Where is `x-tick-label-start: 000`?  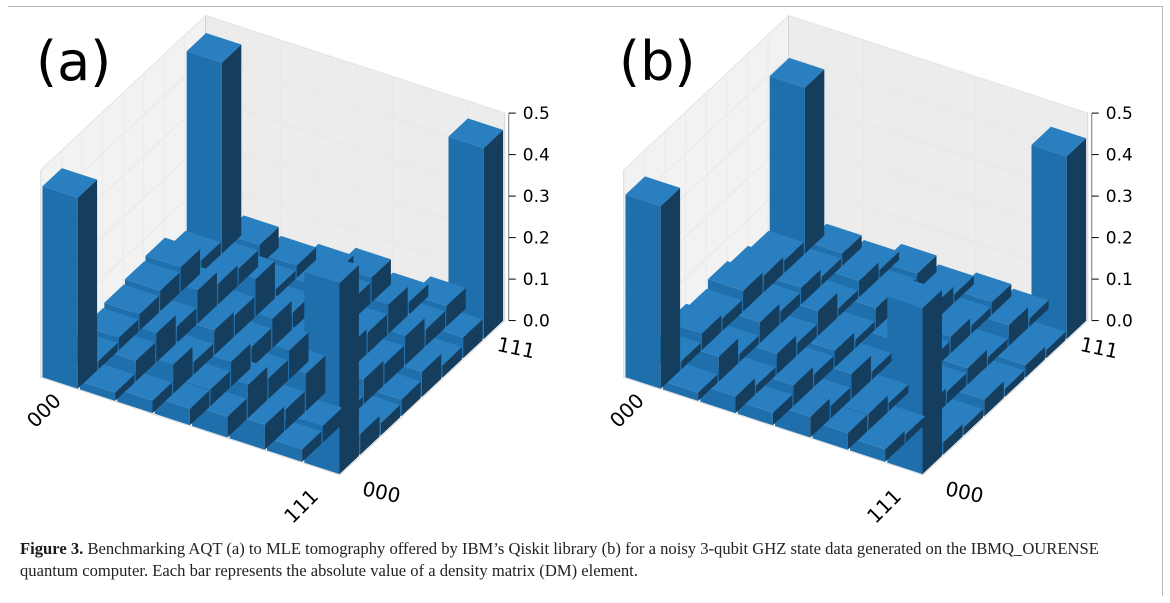
x-tick-label-start: 000 is located at coordinates (627, 410).